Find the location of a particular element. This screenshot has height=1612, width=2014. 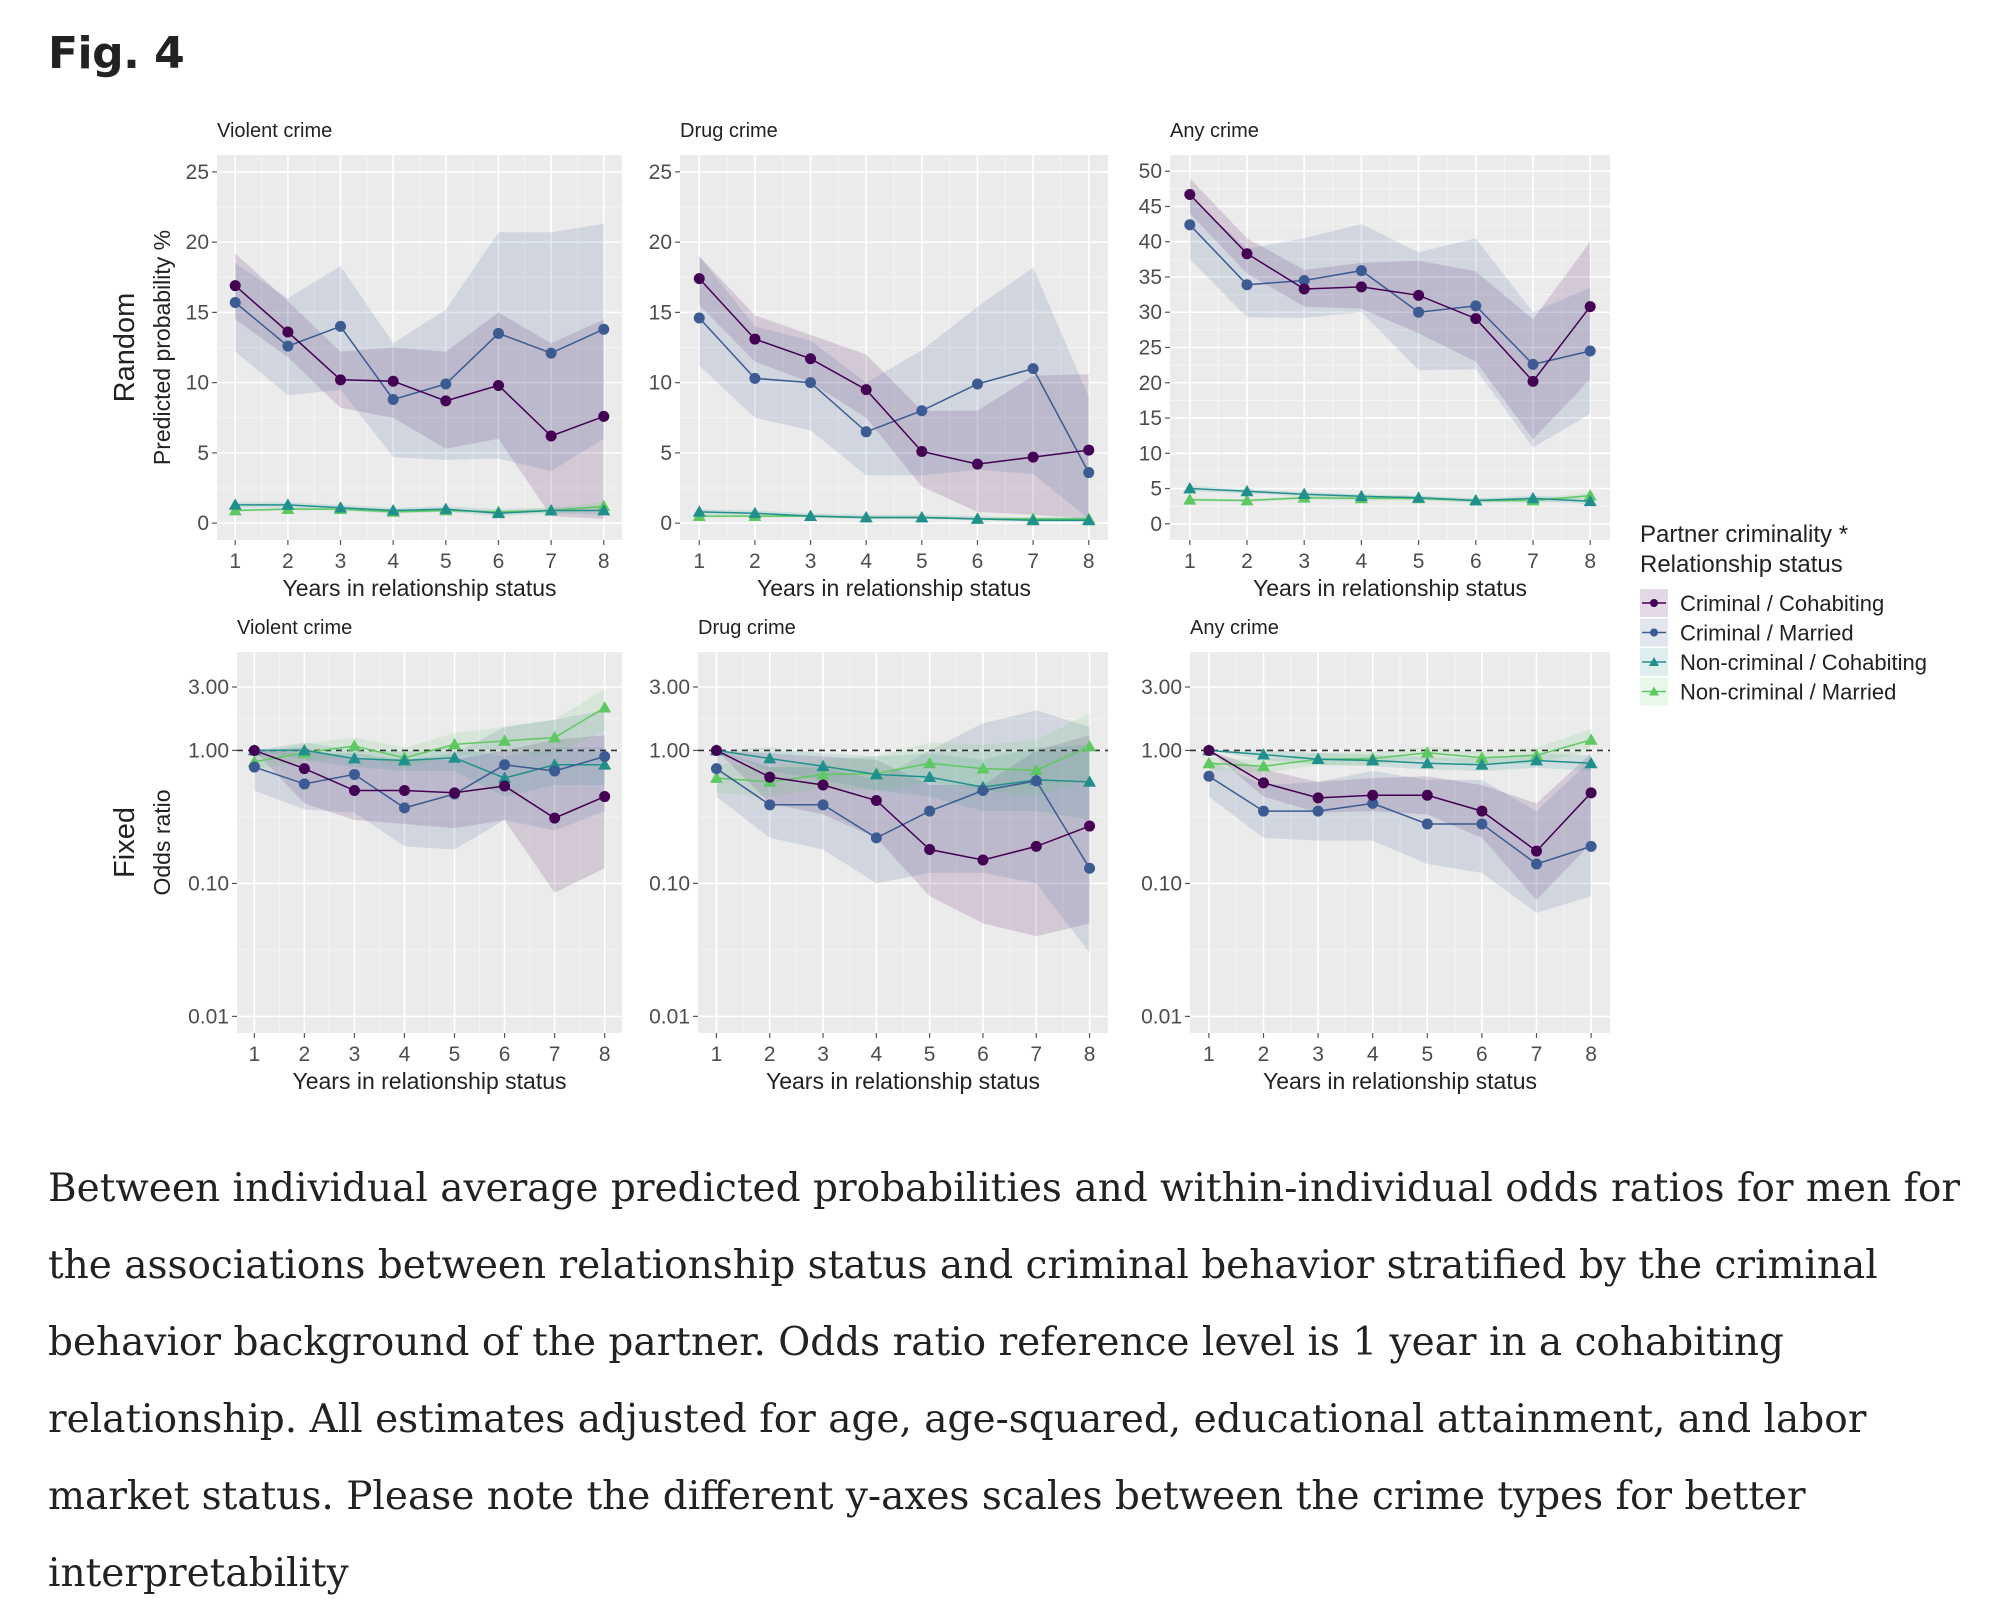

legend-label: Non-criminal / Married is located at coordinates (1788, 692).